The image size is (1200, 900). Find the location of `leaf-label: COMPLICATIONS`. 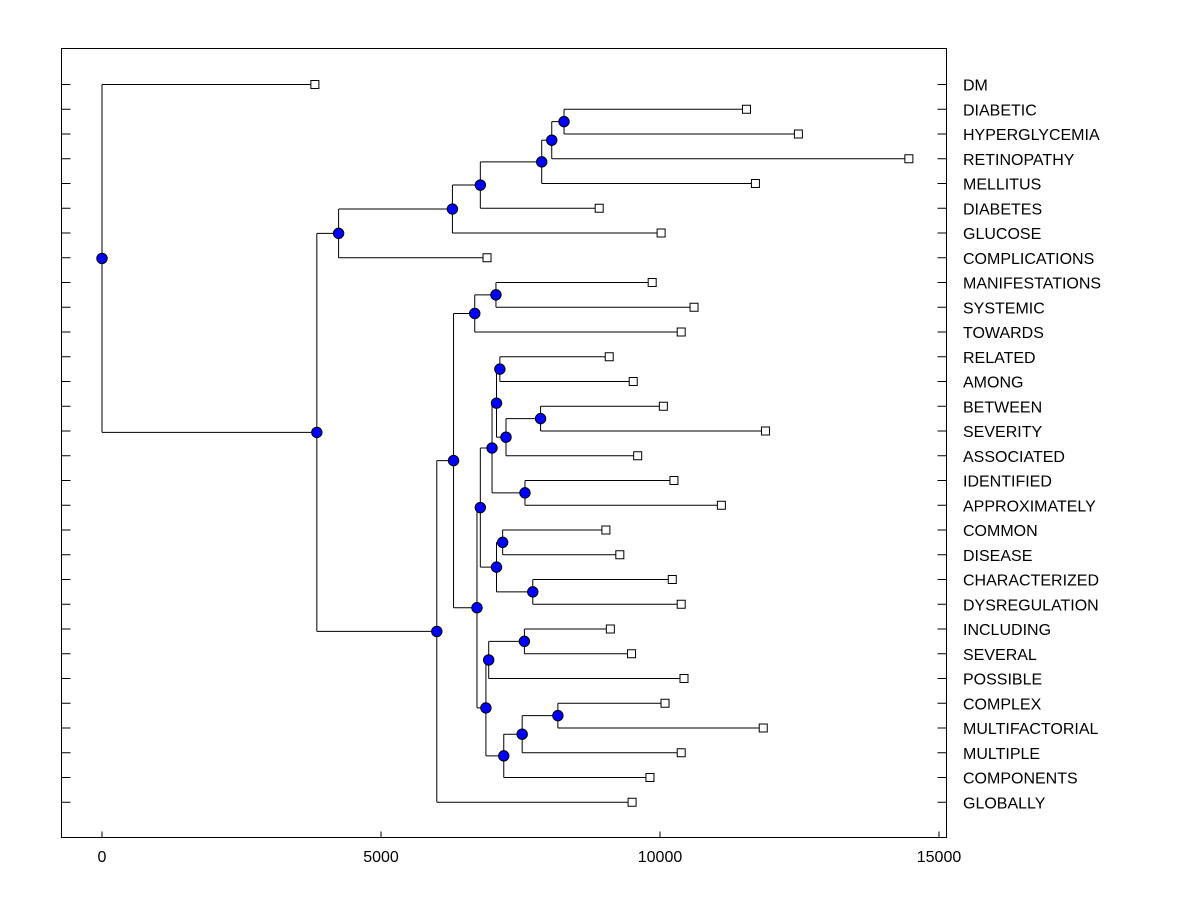

leaf-label: COMPLICATIONS is located at coordinates (1028, 259).